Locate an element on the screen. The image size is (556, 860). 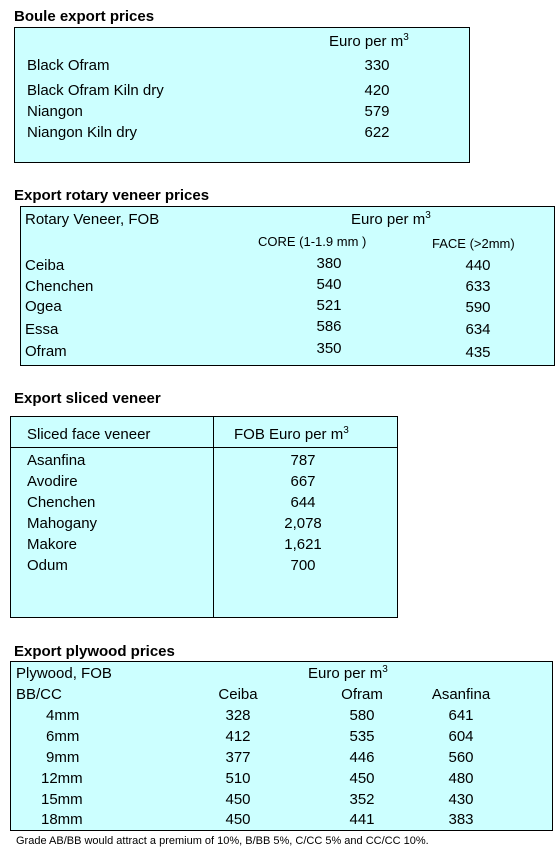
rotary-row-name: Ofram is located at coordinates (46, 351).